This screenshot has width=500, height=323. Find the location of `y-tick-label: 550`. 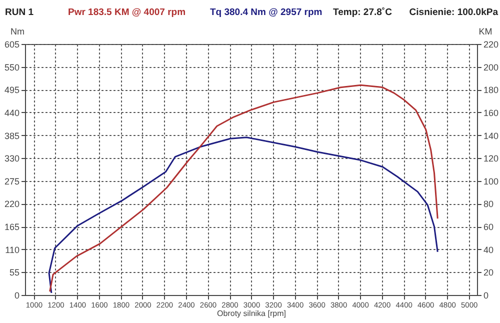

y-tick-label: 550 is located at coordinates (12, 67).